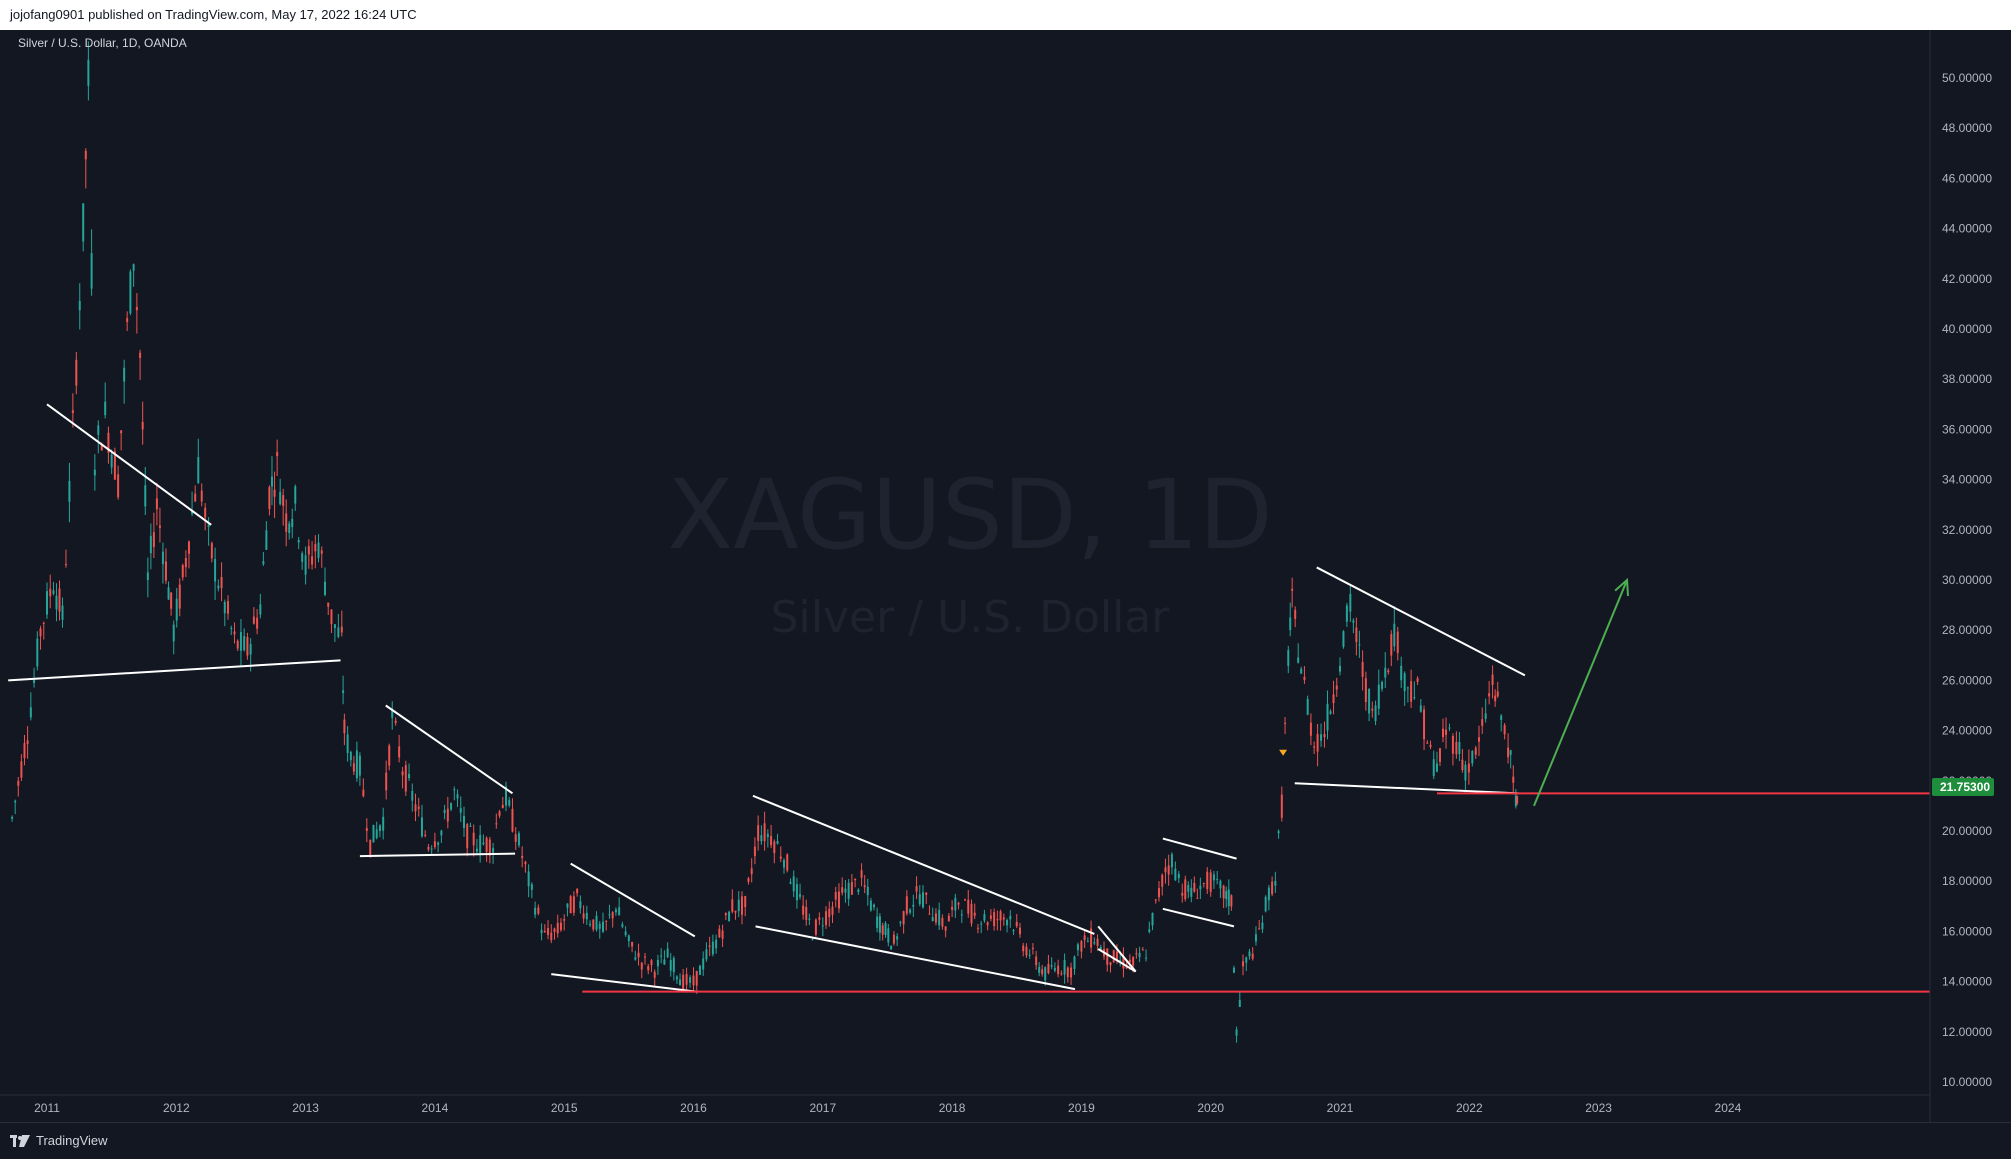  What do you see at coordinates (1967, 480) in the screenshot?
I see `price-tick-label: 34.00000` at bounding box center [1967, 480].